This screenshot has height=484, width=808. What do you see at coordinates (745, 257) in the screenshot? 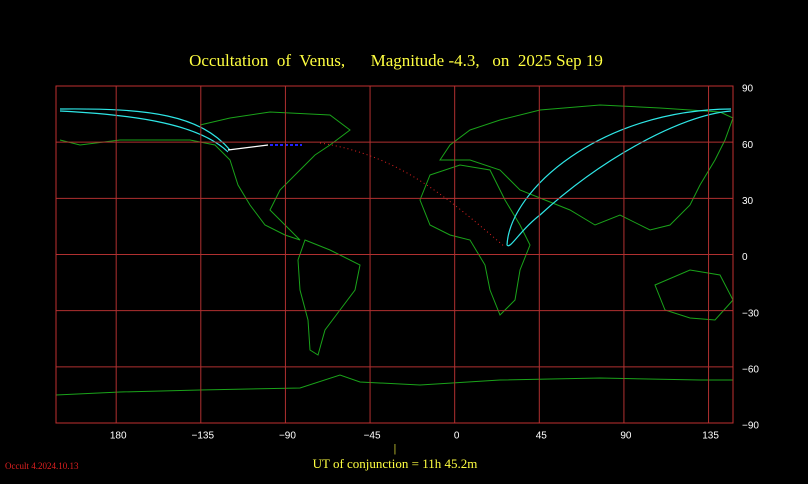
I see `y-tick-label: 0` at bounding box center [745, 257].